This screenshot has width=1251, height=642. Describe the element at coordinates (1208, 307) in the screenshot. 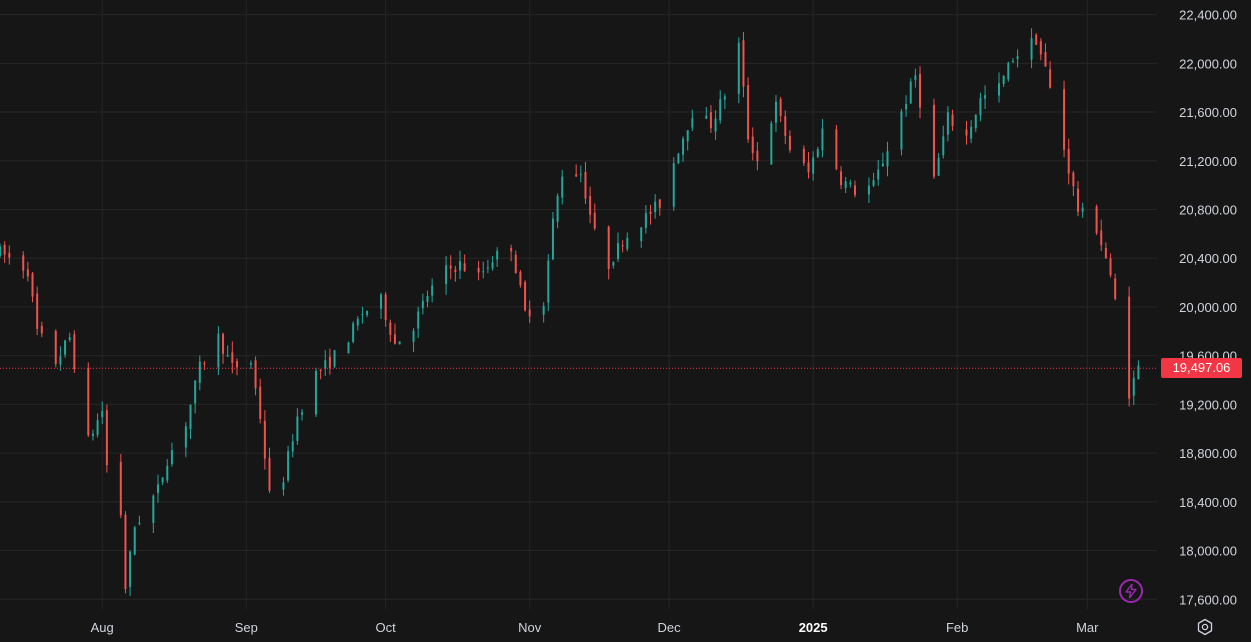

I see `y-tick-label: 20,000.00` at that location.